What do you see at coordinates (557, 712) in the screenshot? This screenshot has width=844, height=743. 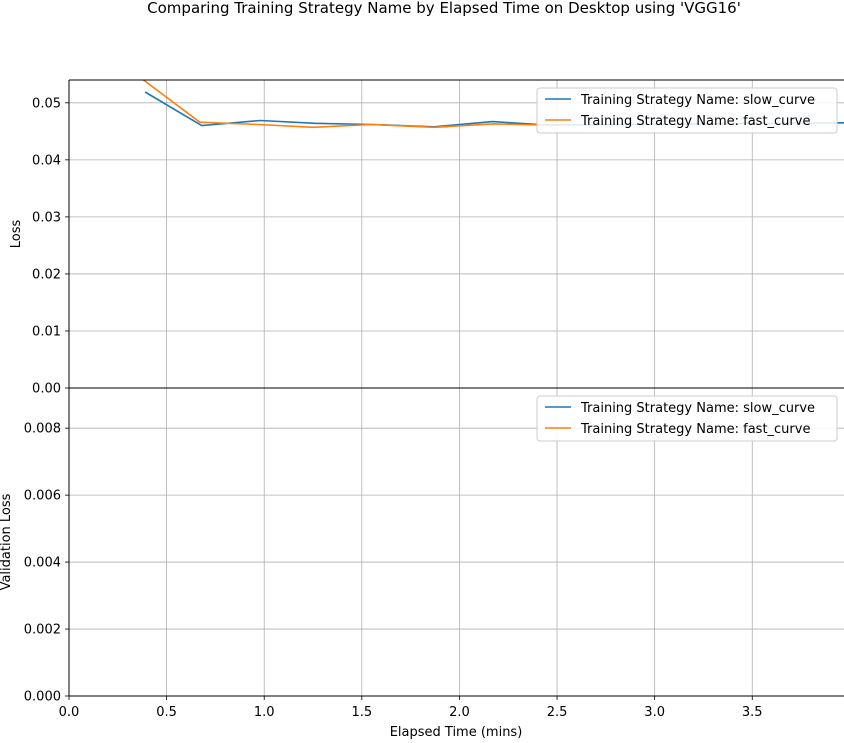 I see `x-tick-label: 2.5` at bounding box center [557, 712].